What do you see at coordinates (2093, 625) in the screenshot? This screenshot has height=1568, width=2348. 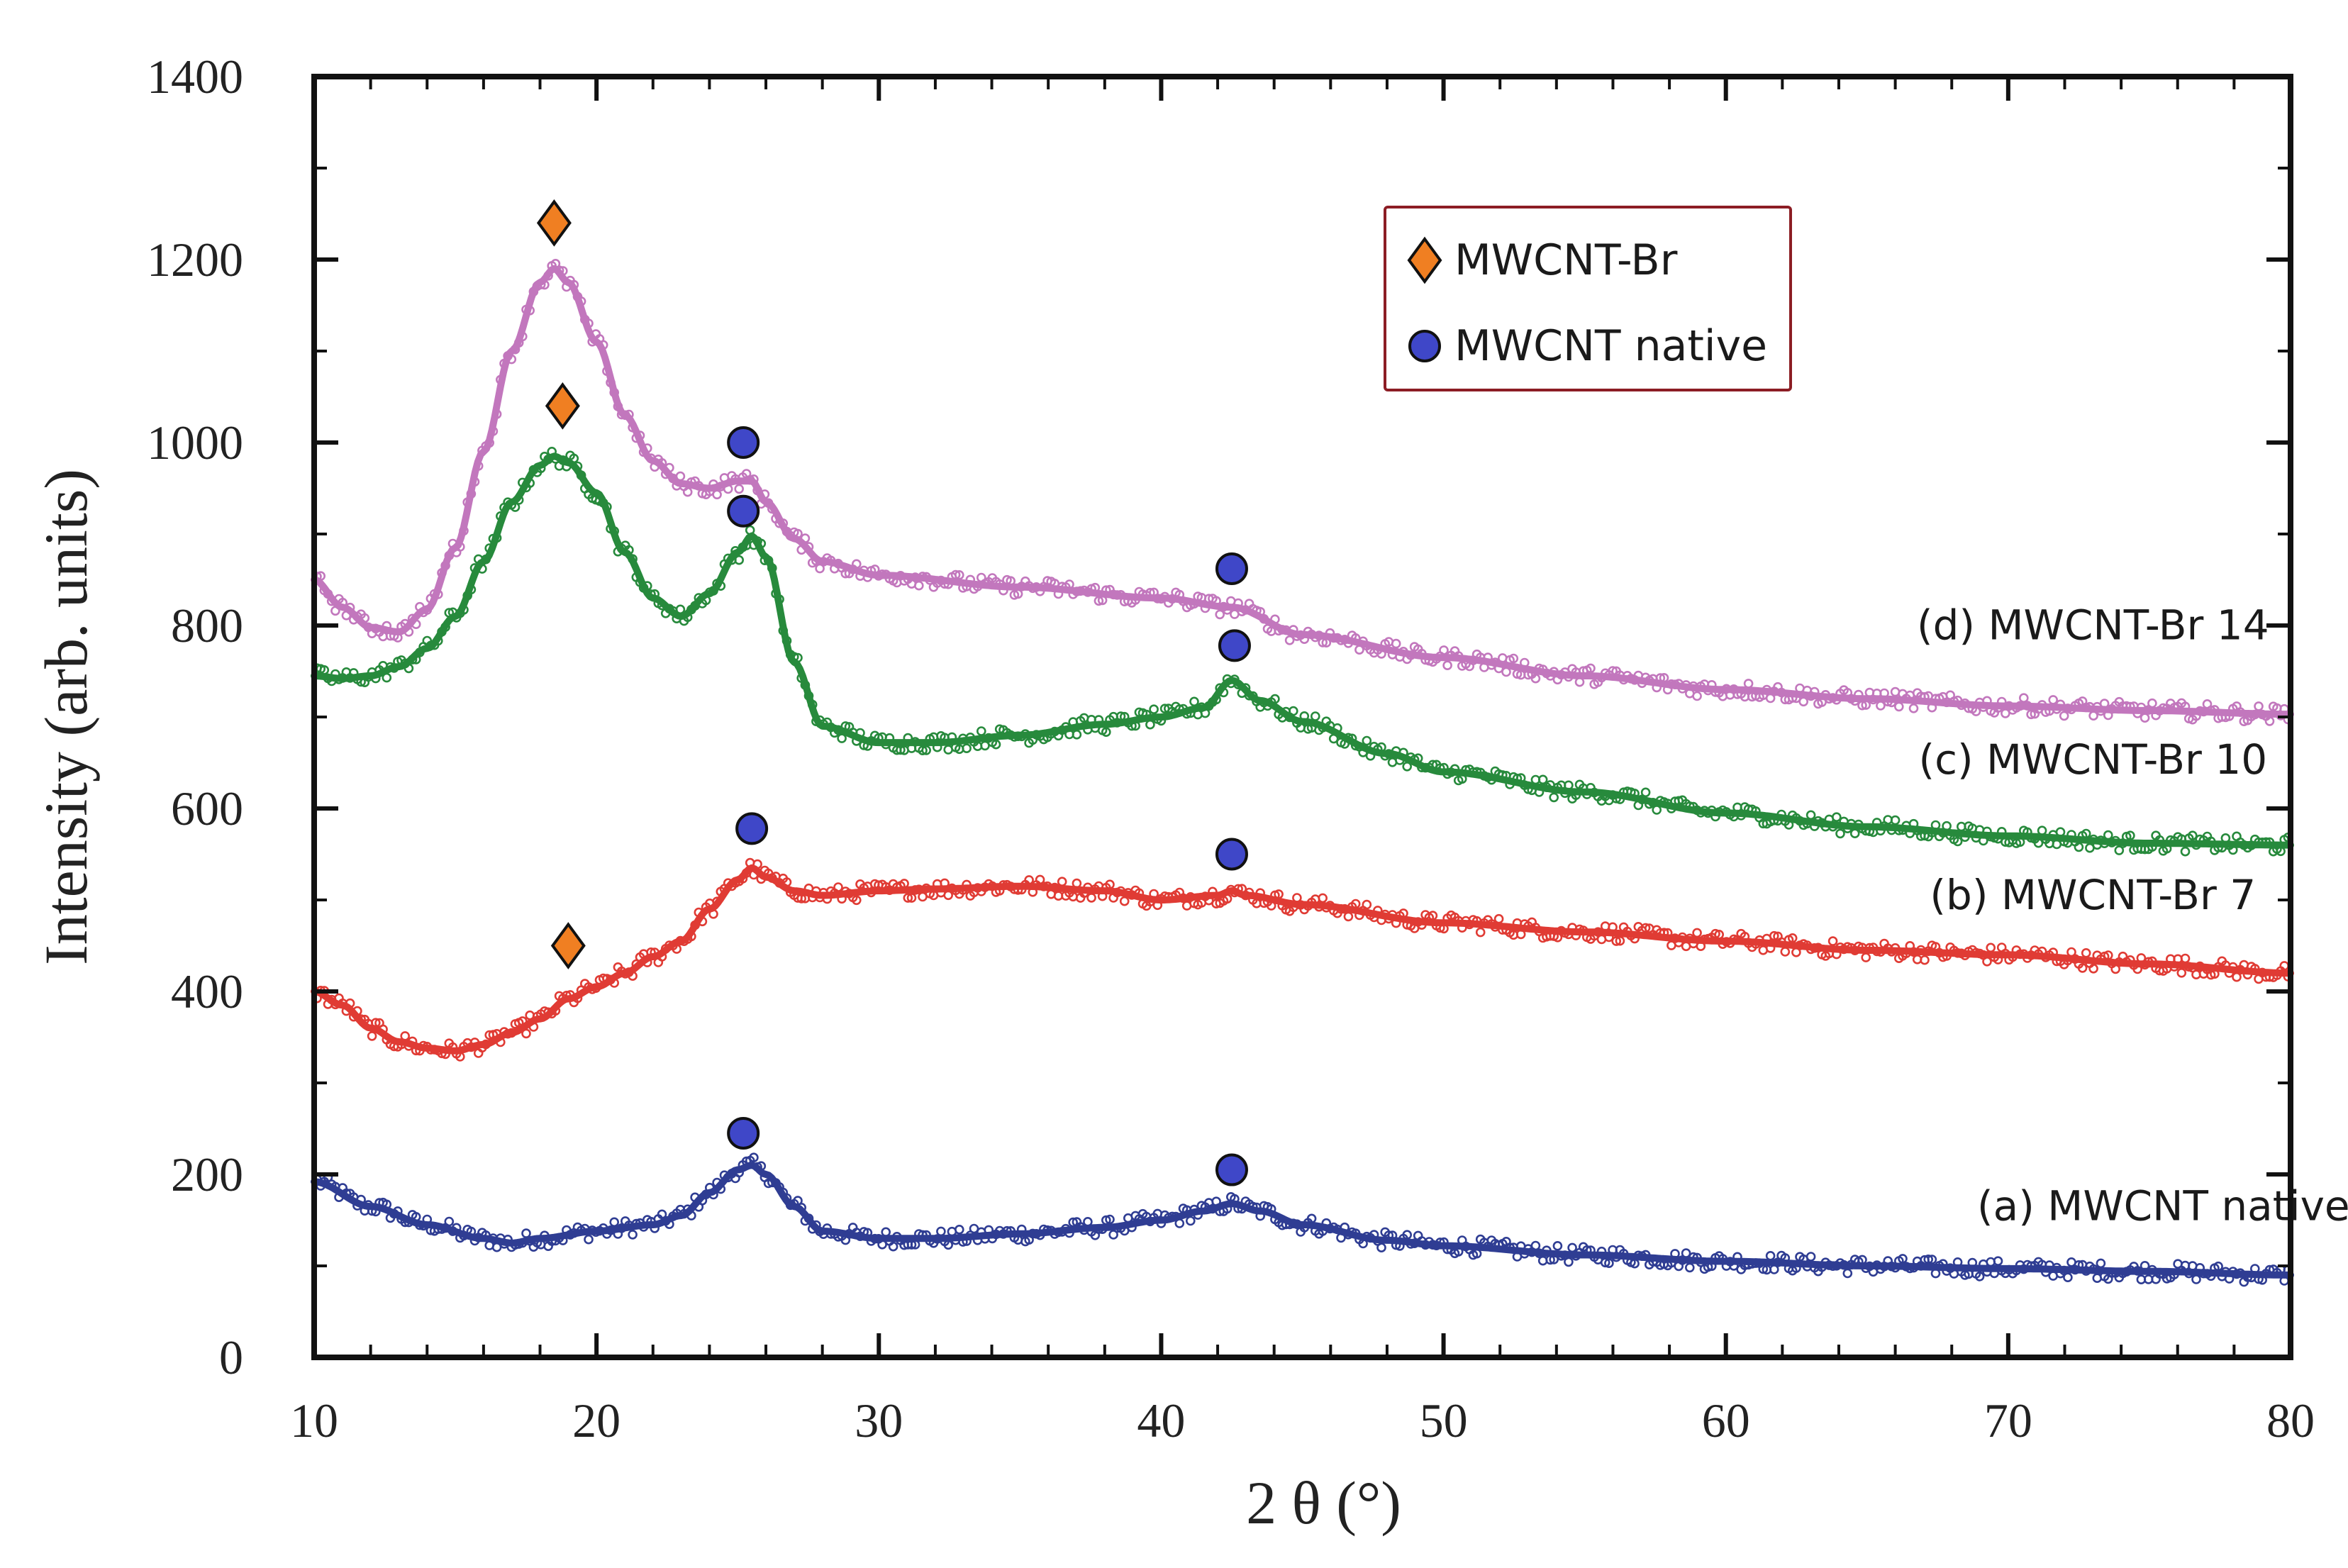 I see `series-label: (d) MWCNT-Br 14` at bounding box center [2093, 625].